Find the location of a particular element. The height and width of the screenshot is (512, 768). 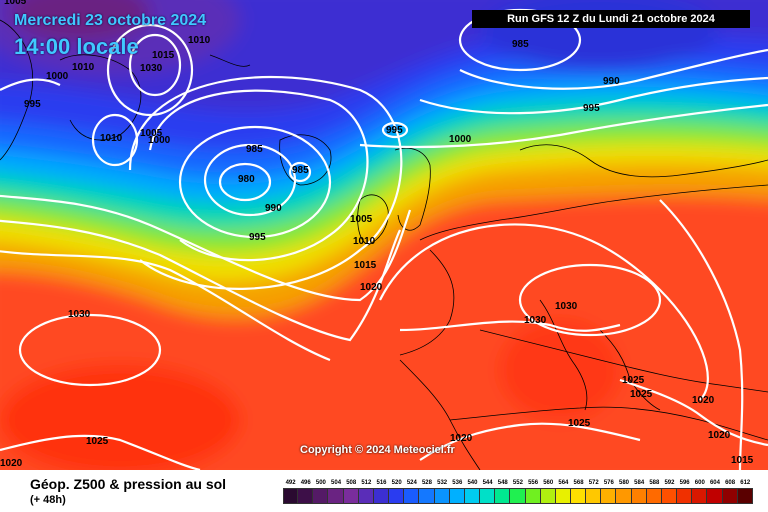

scale-item: 500 is located at coordinates (321, 491).